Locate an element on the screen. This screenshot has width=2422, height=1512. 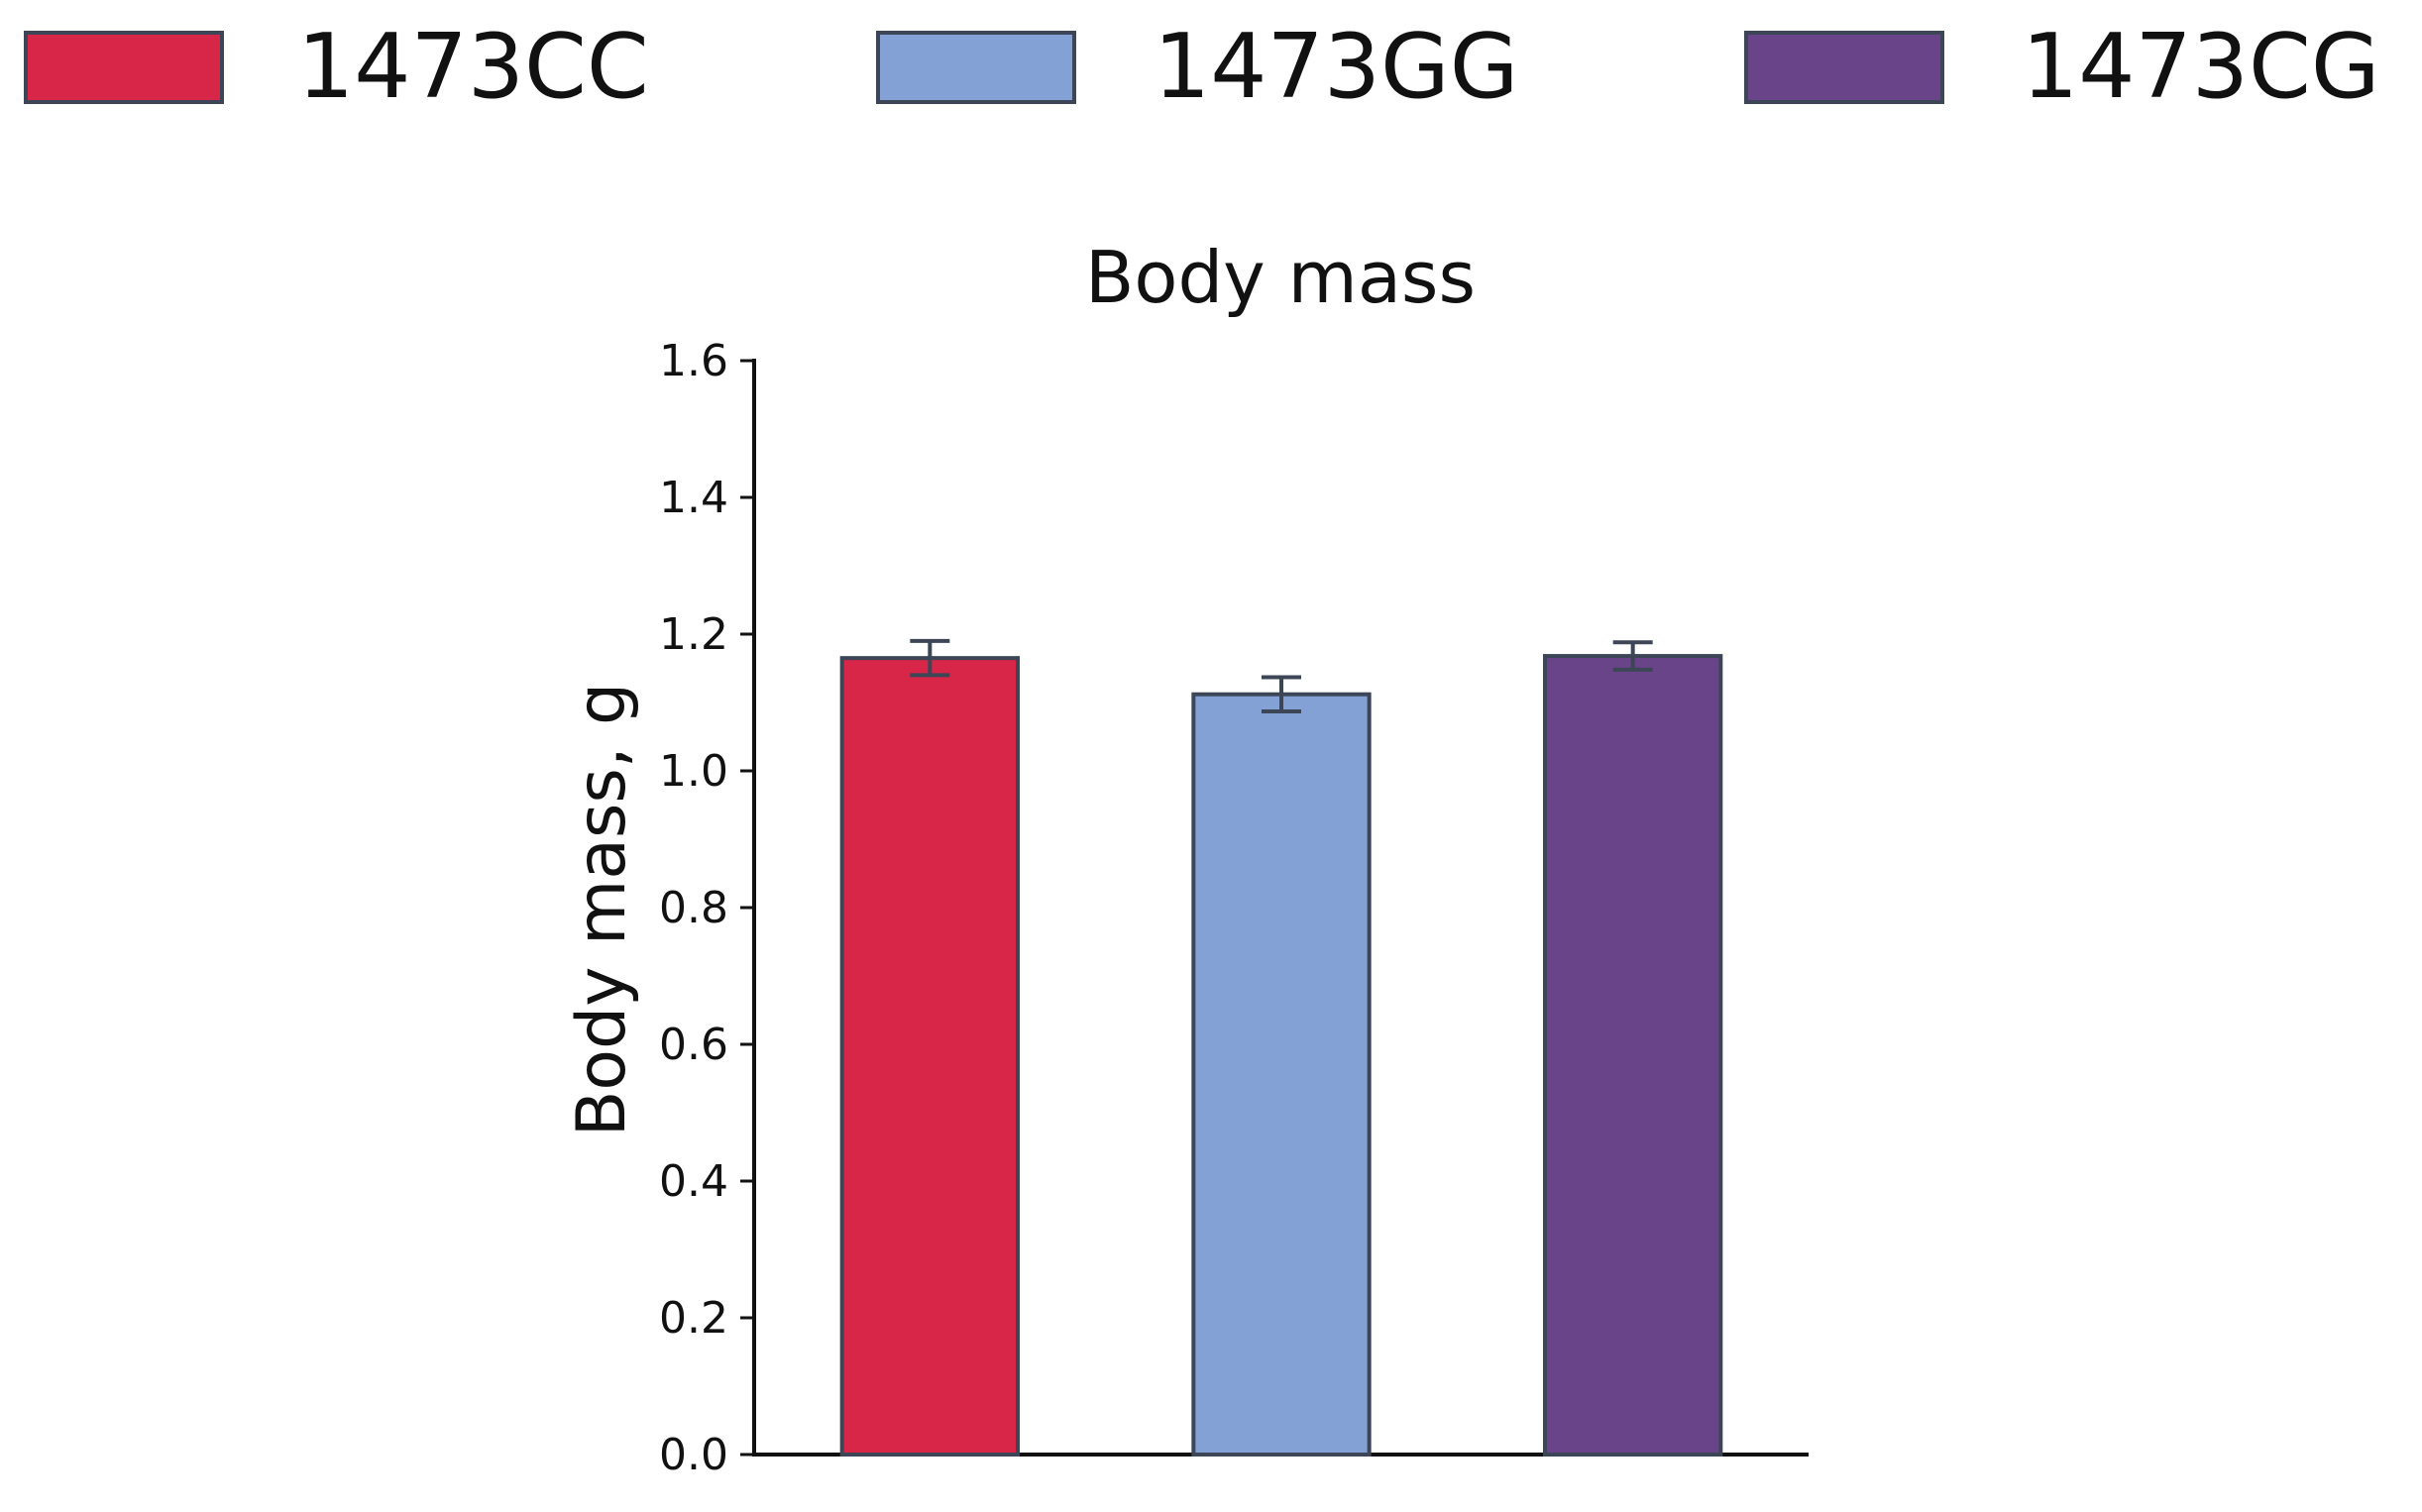
error-bars is located at coordinates (1281, 676).